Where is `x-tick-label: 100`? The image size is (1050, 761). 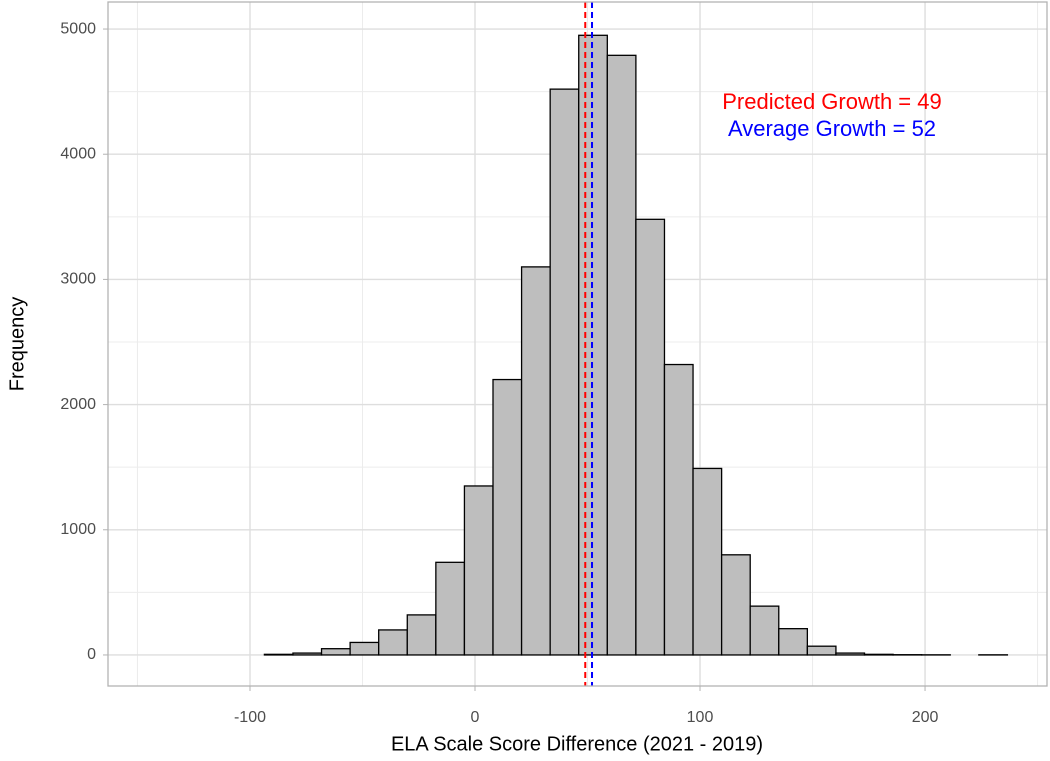
x-tick-label: 100 is located at coordinates (700, 717).